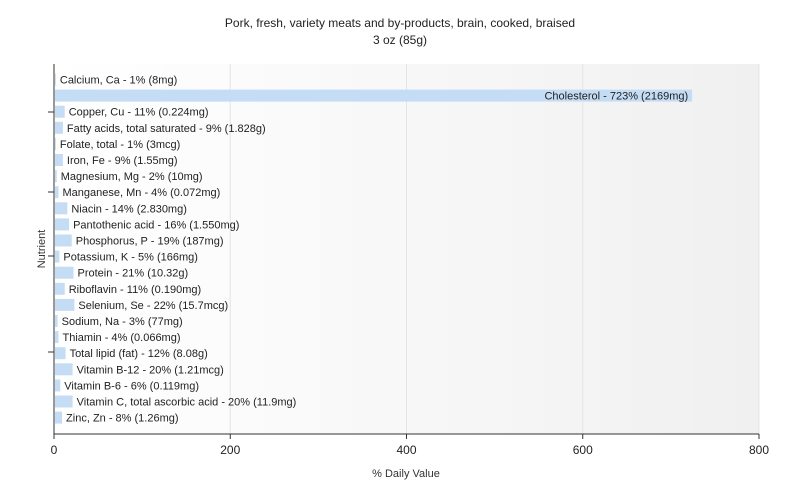  Describe the element at coordinates (54, 450) in the screenshot. I see `x-tick-label-0: 0` at that location.